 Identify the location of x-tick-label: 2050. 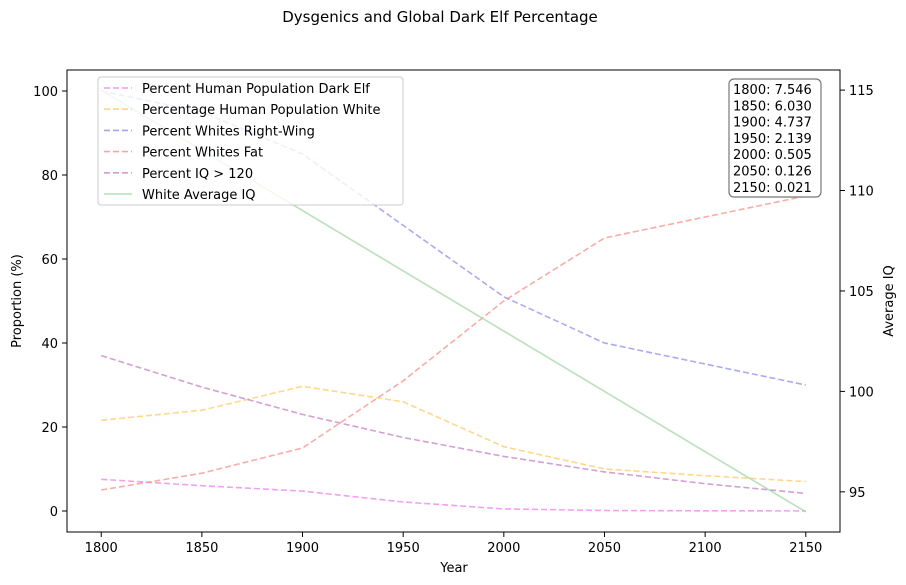
(604, 548).